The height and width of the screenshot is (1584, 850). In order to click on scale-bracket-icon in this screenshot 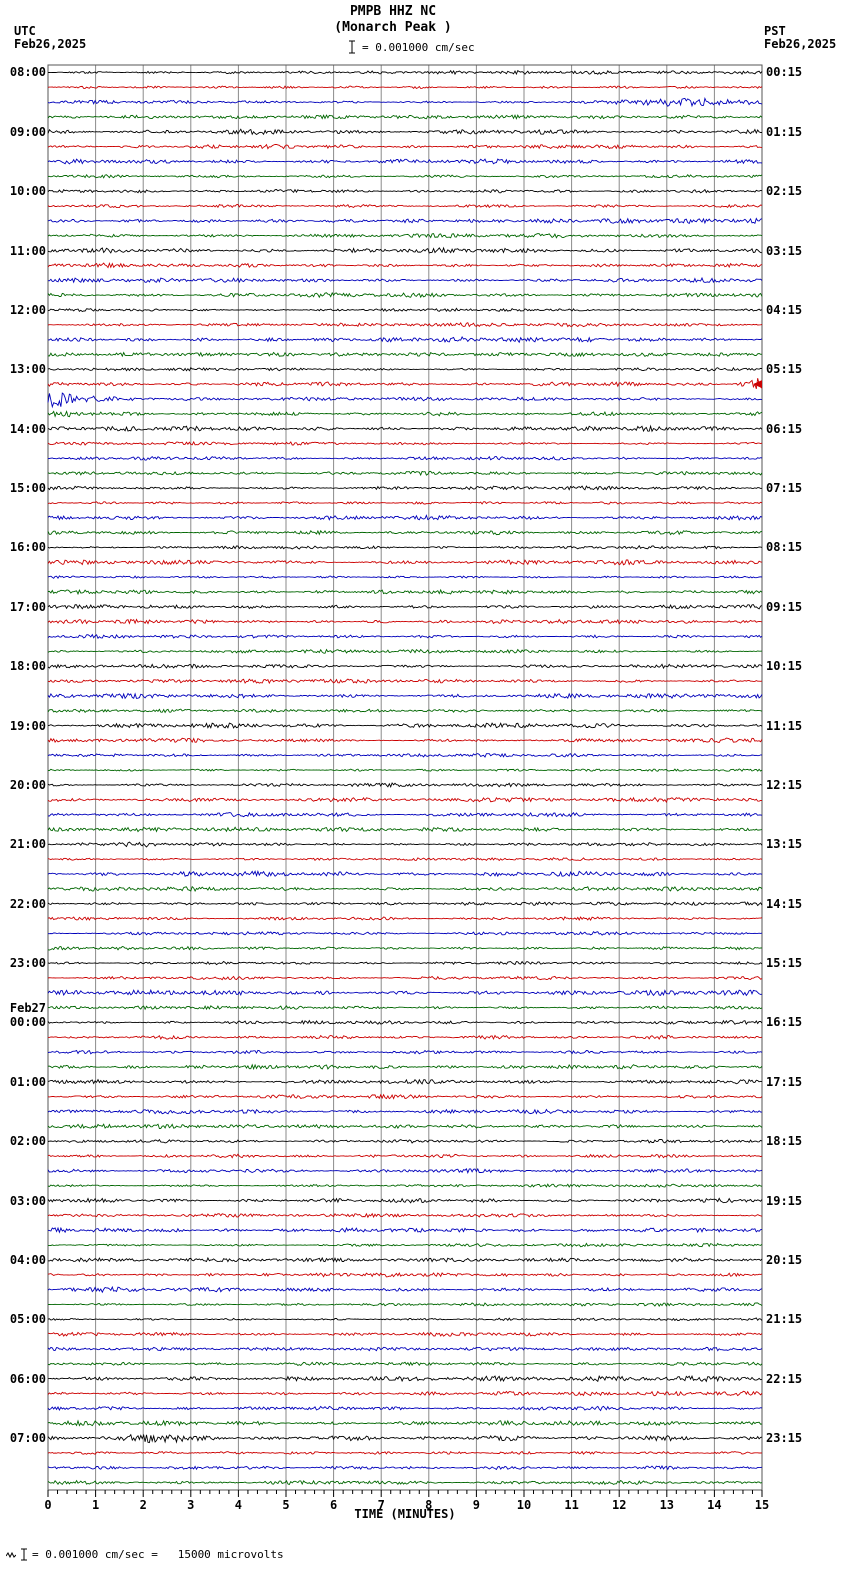, I will do `click(24, 1554)`.